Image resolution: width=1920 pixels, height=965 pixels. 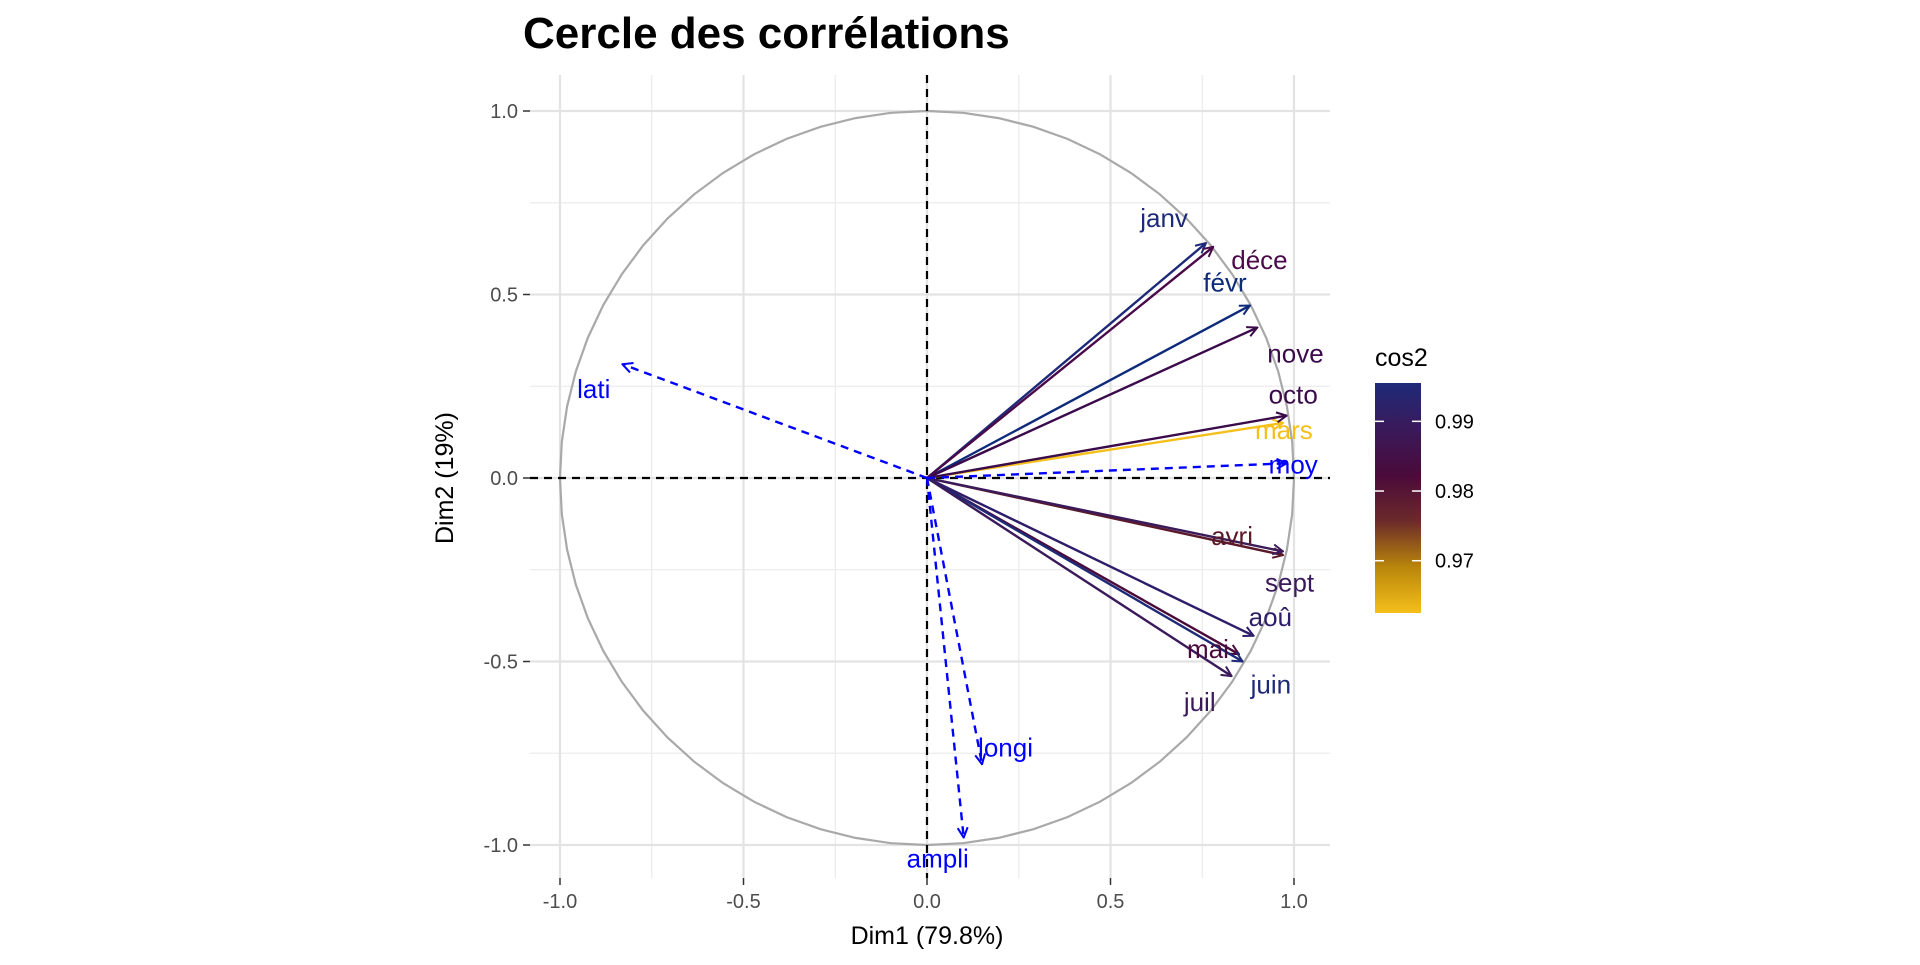 I want to click on legend-tick-label: 0.98, so click(x=1454, y=492).